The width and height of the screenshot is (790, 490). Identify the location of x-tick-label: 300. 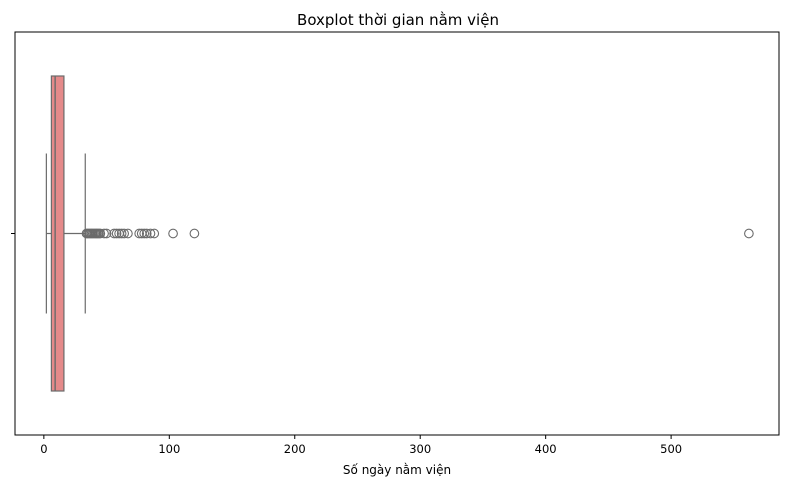
(420, 449).